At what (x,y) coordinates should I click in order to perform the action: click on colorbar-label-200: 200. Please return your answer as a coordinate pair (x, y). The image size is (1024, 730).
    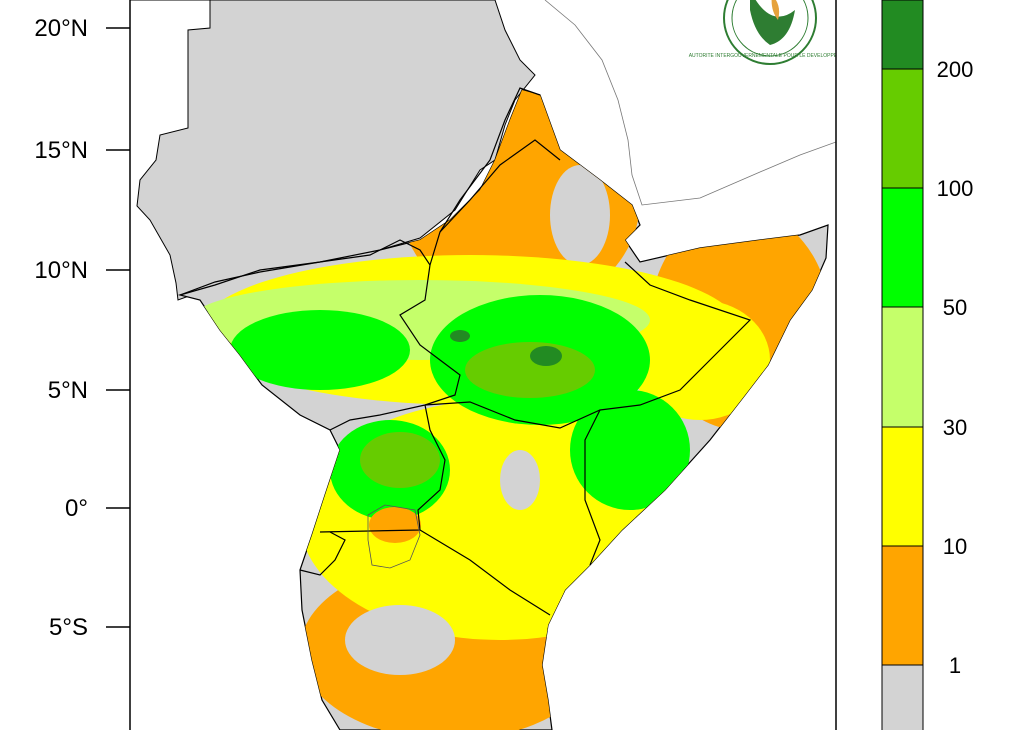
    Looking at the image, I should click on (955, 69).